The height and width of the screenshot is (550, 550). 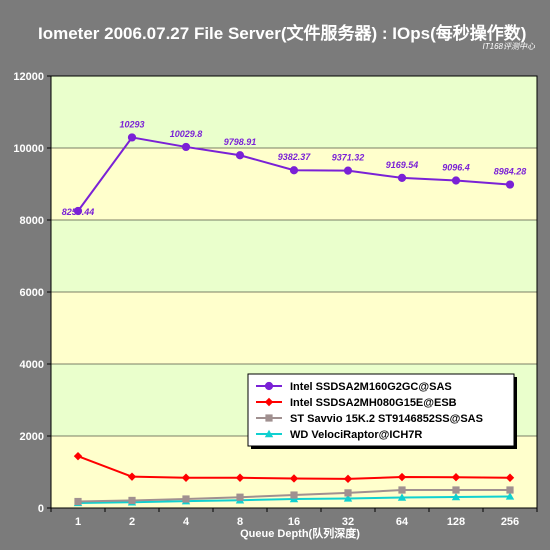 I want to click on y-tick-label: 2000, so click(x=32, y=437).